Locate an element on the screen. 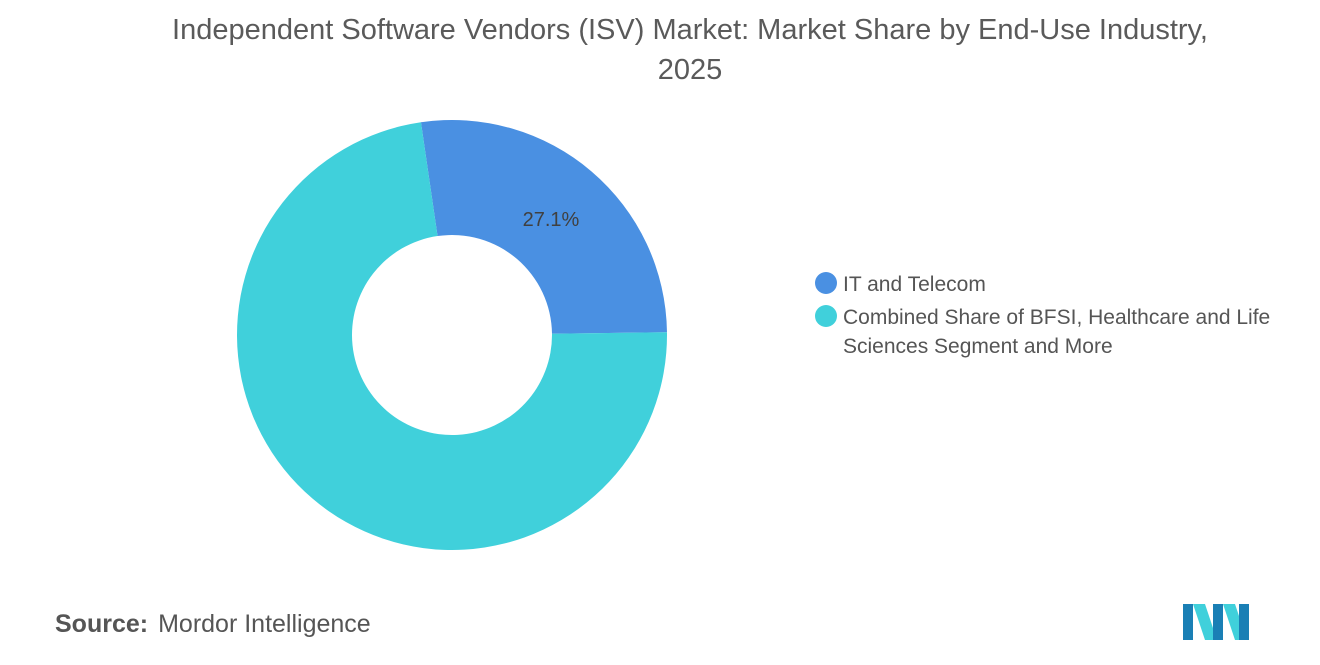 The image size is (1320, 665). source-line: Source: Mordor Intelligence is located at coordinates (213, 624).